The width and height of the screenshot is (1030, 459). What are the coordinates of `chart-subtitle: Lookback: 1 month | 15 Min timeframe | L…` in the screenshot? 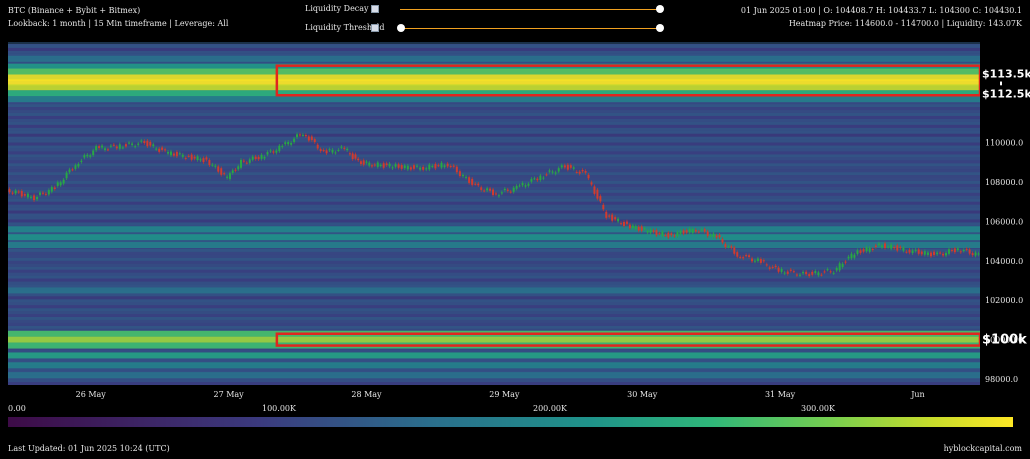 It's located at (118, 23).